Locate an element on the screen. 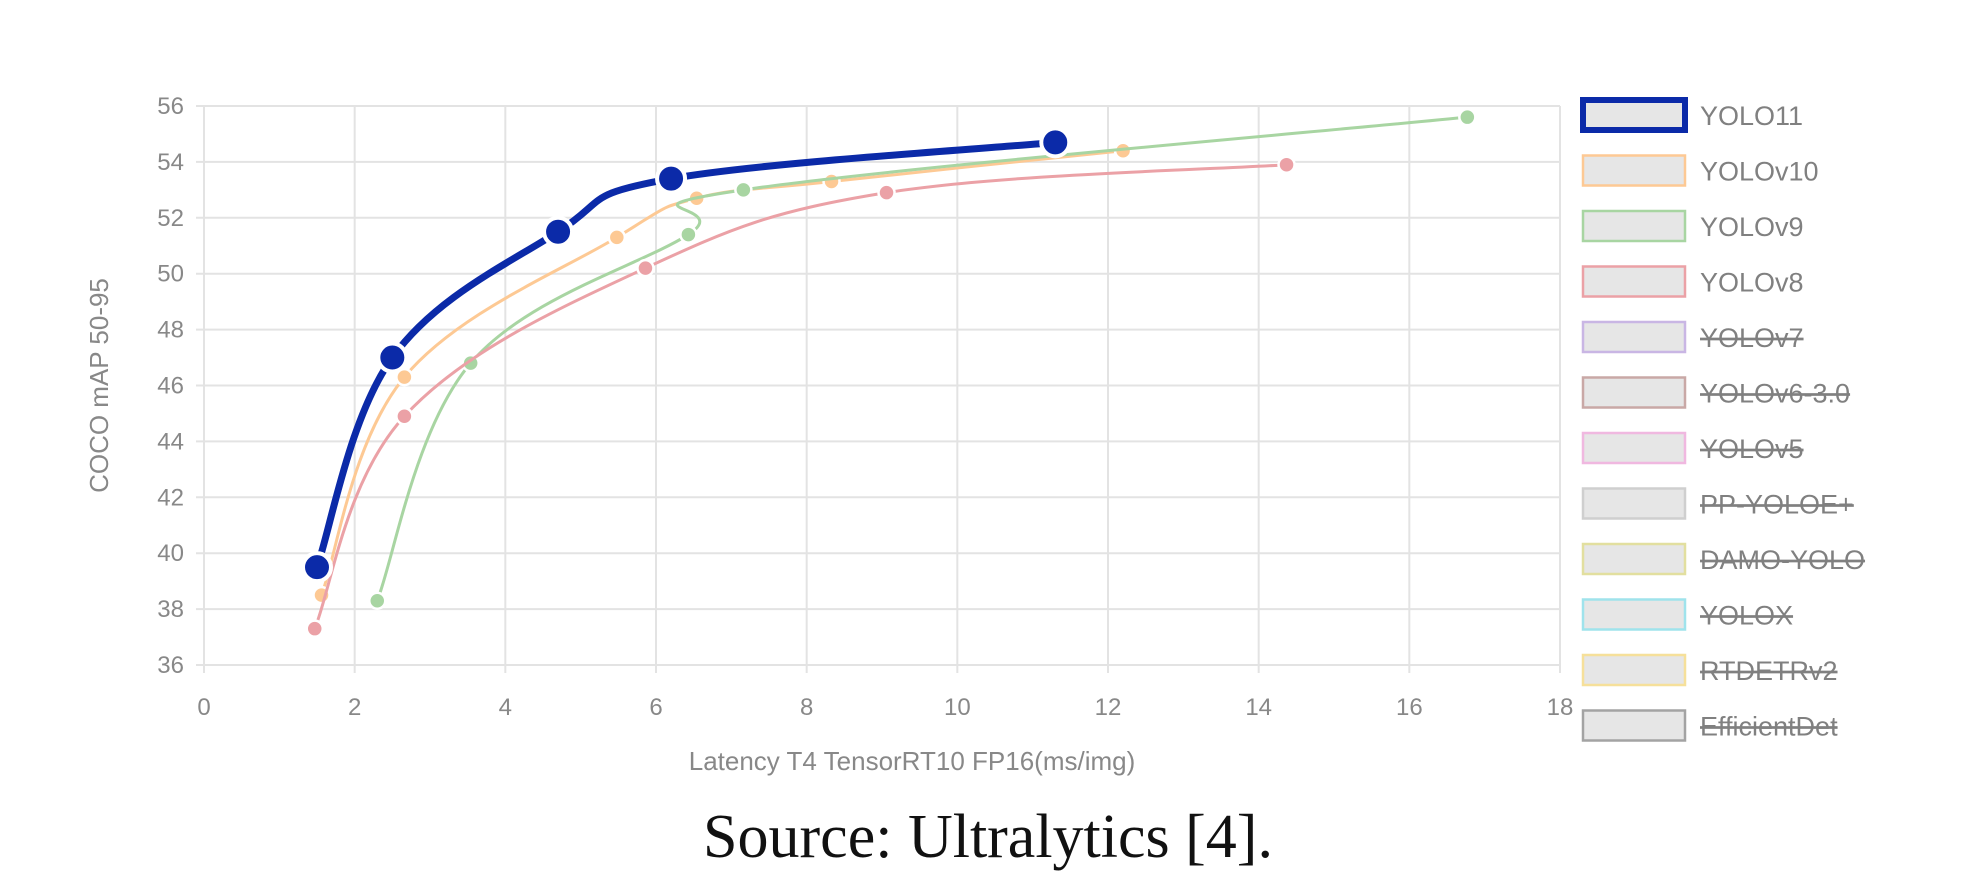  y-tick-label: 46 is located at coordinates (170, 386).